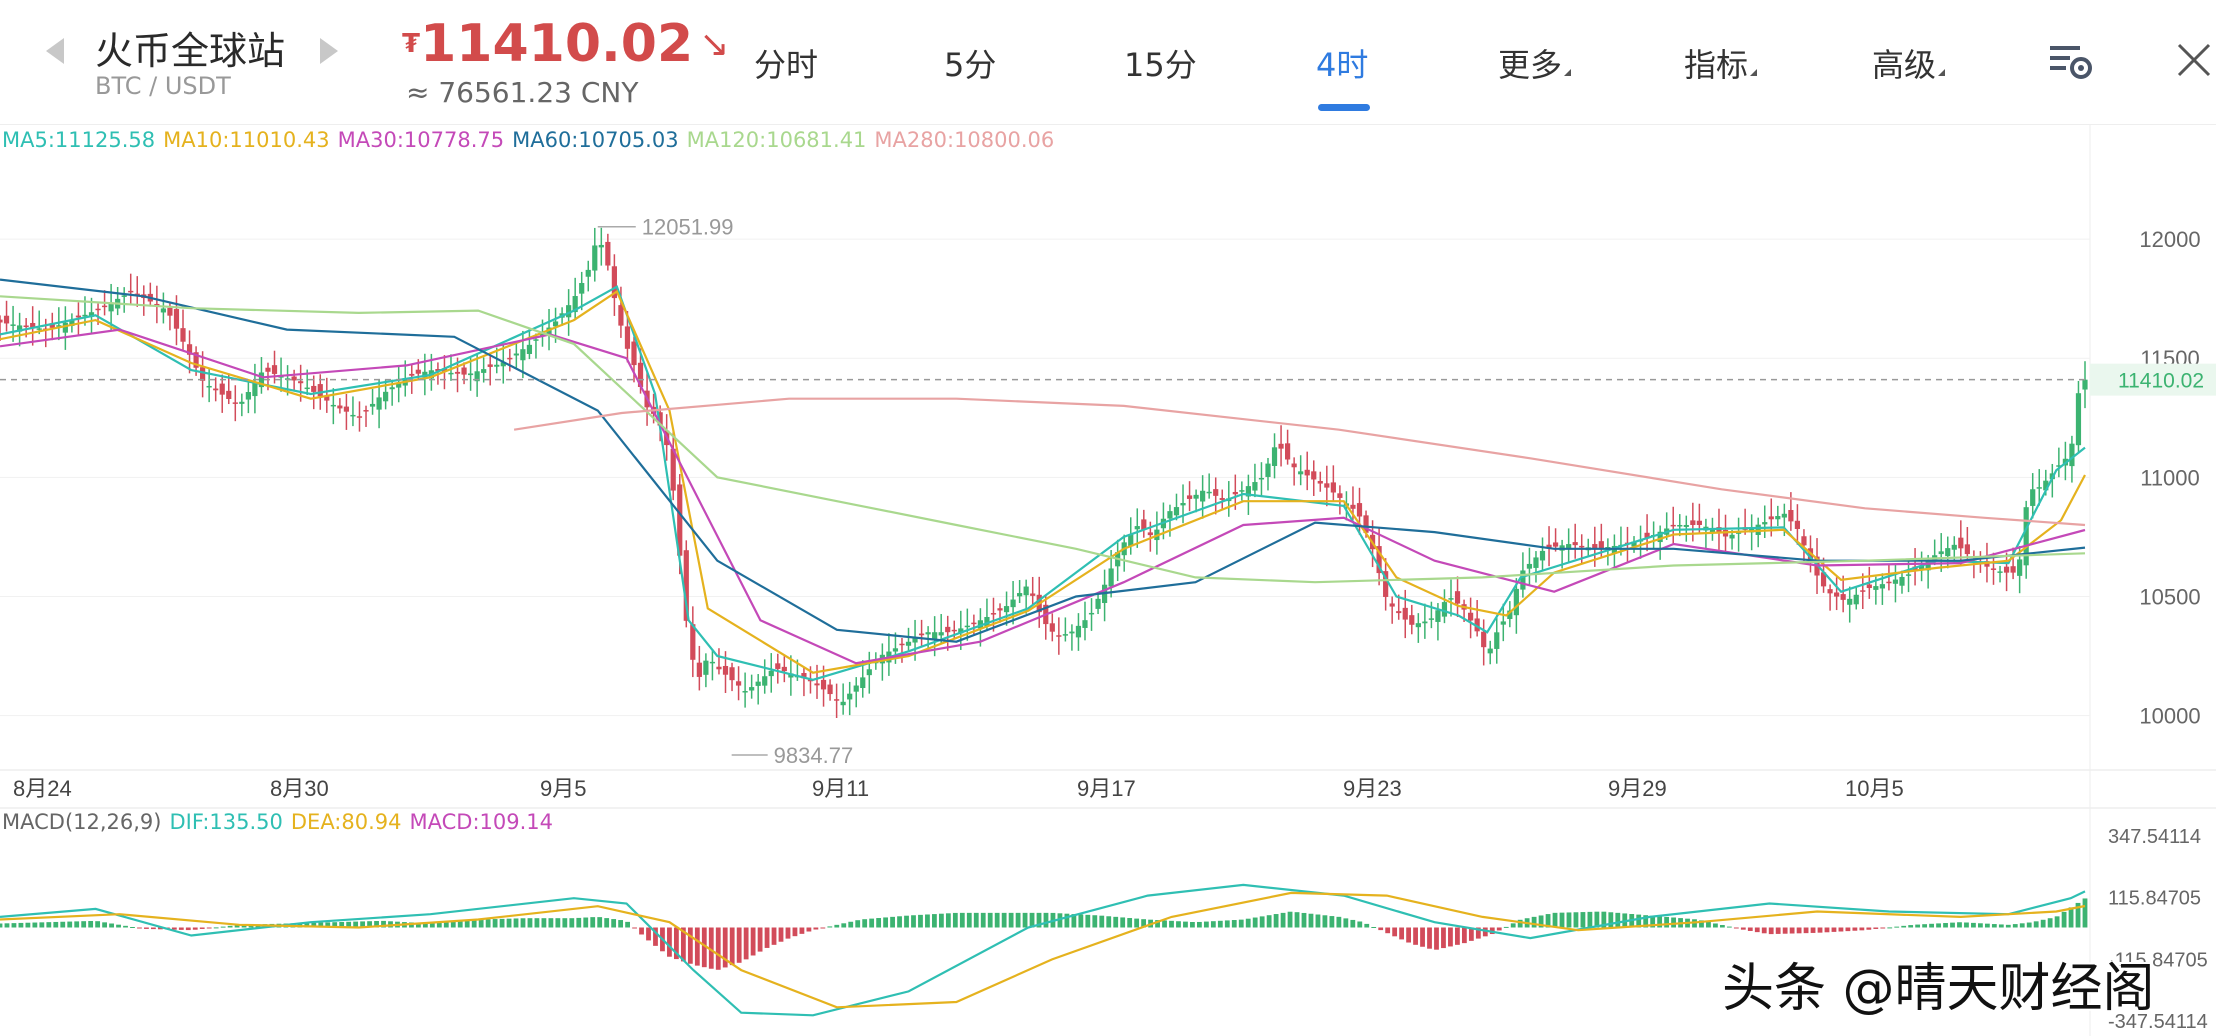  Describe the element at coordinates (2154, 899) in the screenshot. I see `macd-y-tick-label: 115.84705` at that location.